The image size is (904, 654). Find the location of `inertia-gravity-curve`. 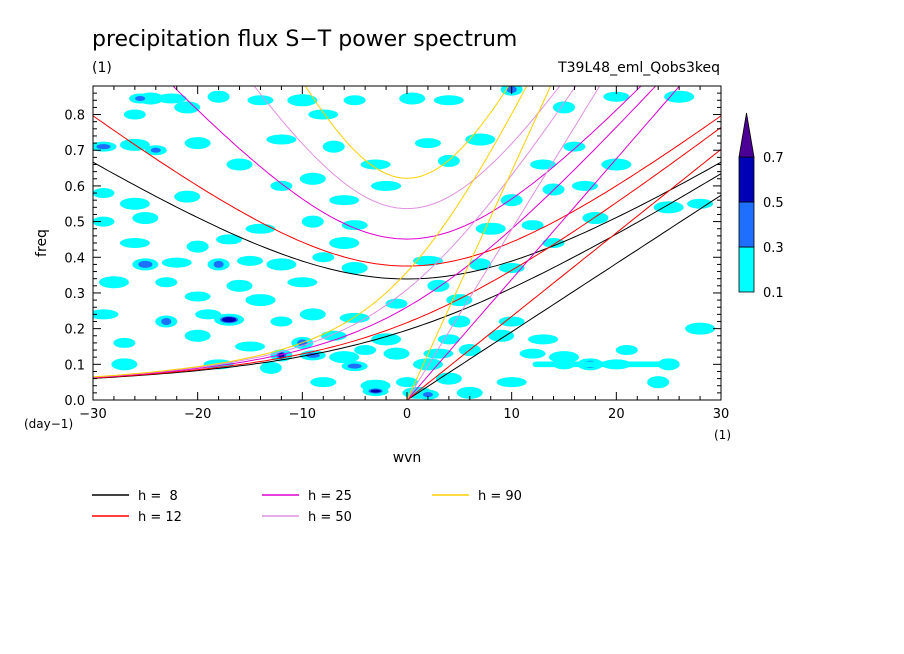

inertia-gravity-curve is located at coordinates (407, 220).